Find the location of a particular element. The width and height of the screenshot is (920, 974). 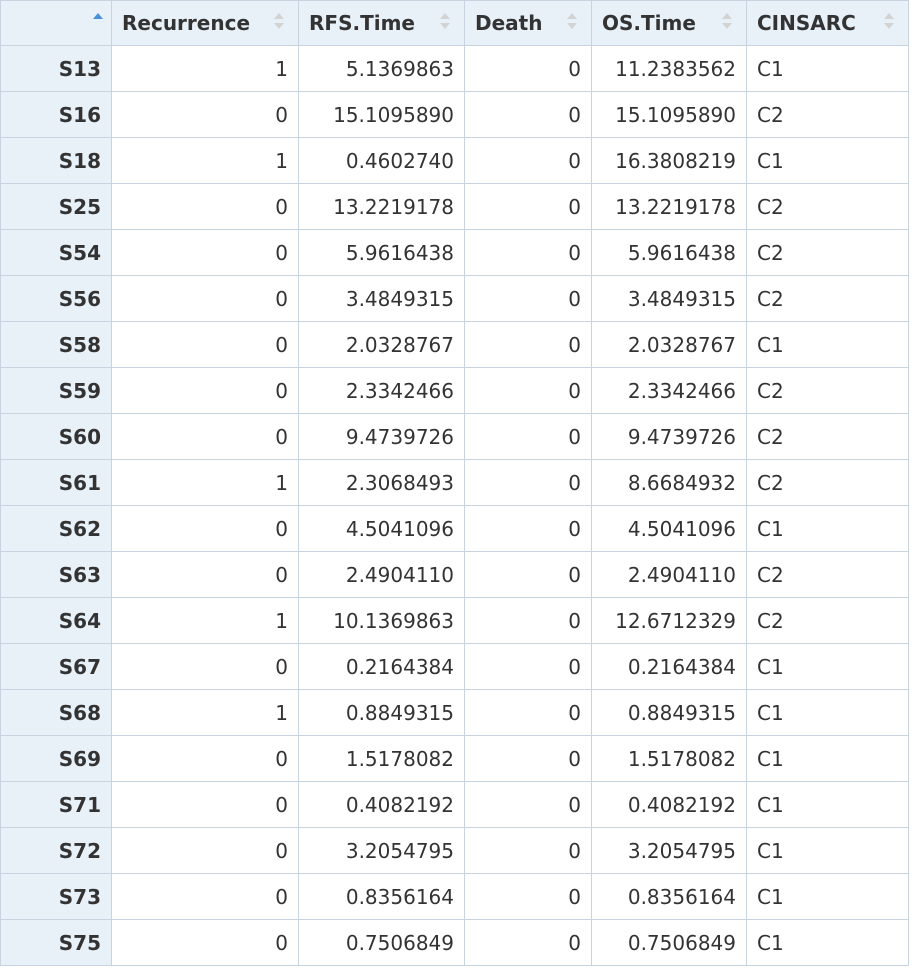

table-row: S18 1 0.4602740 0 16.3808219 C1 is located at coordinates (454, 160).